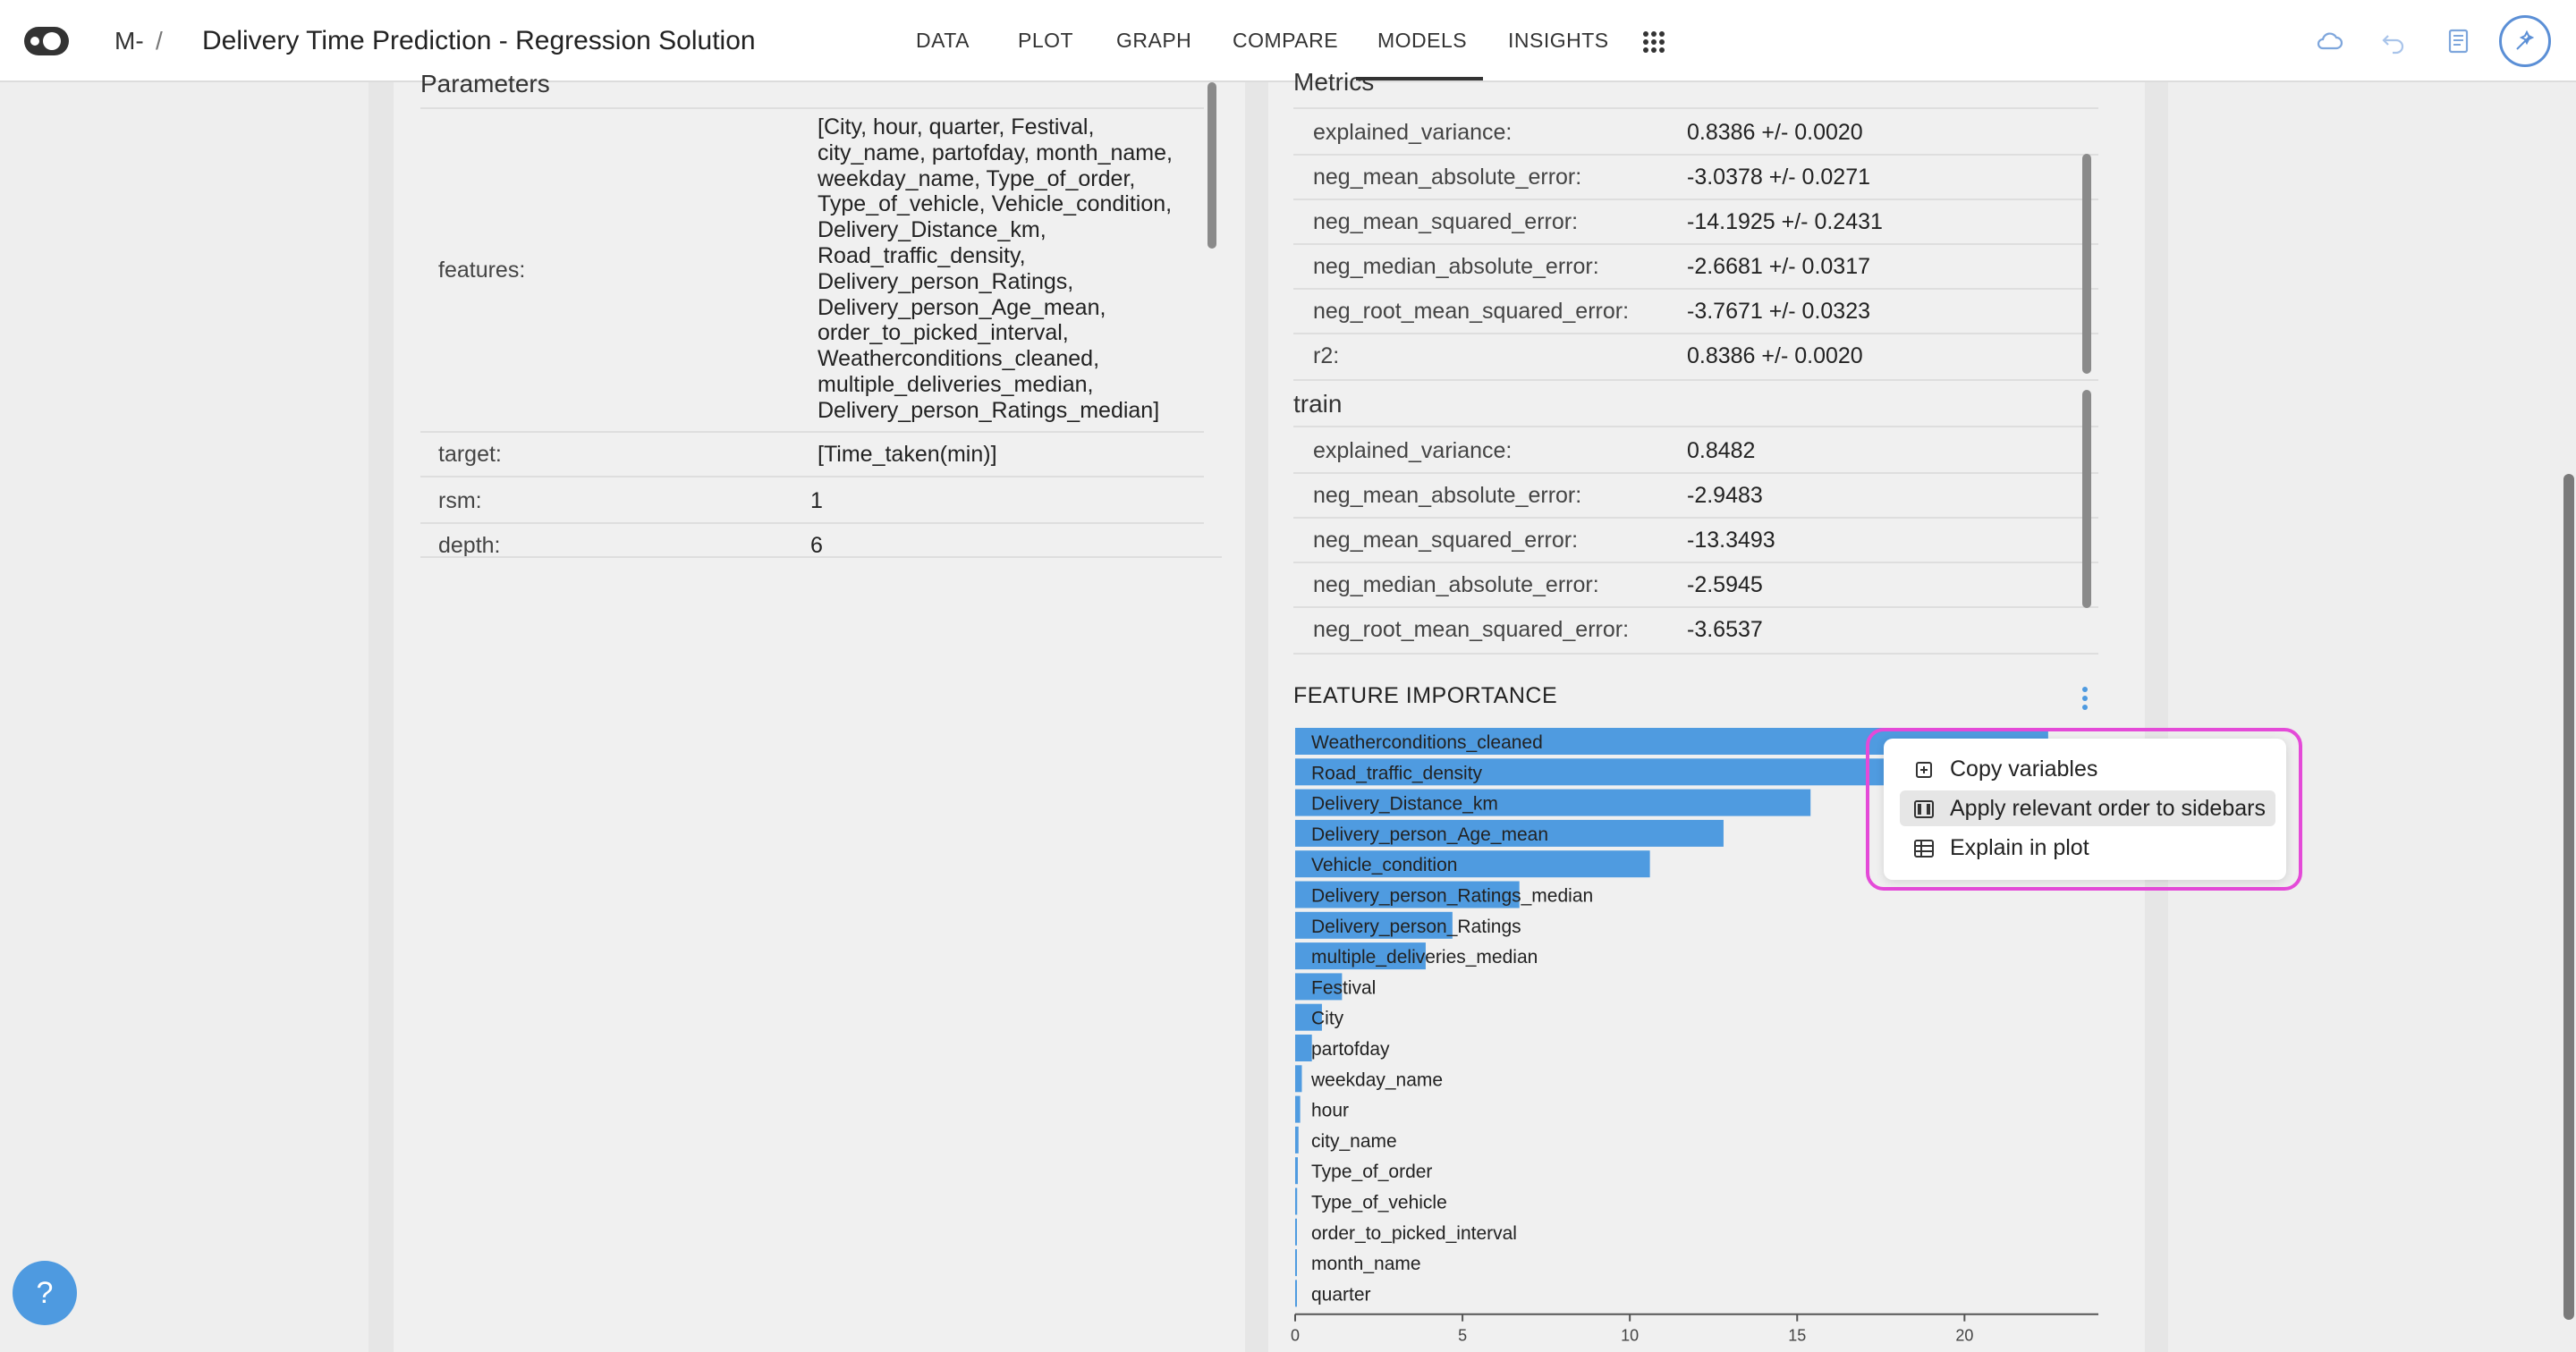 Image resolution: width=2576 pixels, height=1352 pixels. I want to click on bar-label: Vehicle_condition, so click(1384, 865).